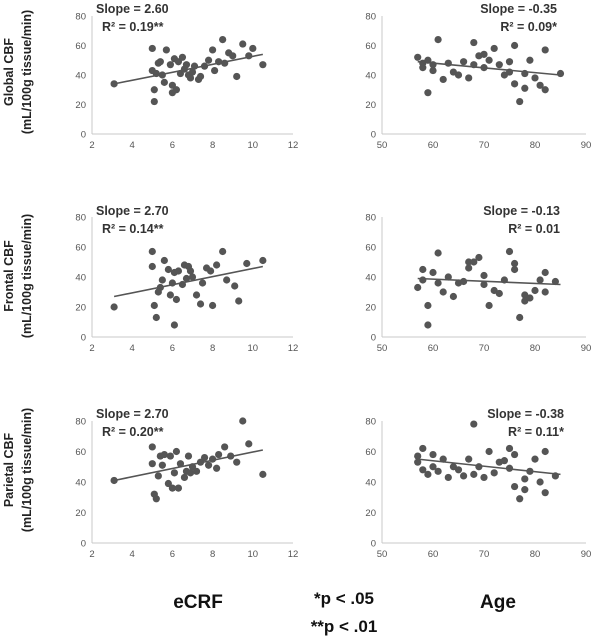  Describe the element at coordinates (253, 145) in the screenshot. I see `x-tick-label: 10` at that location.